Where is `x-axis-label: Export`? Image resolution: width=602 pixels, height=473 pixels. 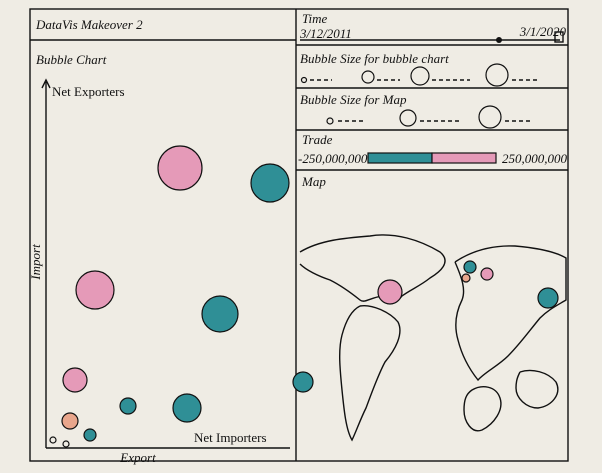
x-axis-label: Export is located at coordinates (137, 457).